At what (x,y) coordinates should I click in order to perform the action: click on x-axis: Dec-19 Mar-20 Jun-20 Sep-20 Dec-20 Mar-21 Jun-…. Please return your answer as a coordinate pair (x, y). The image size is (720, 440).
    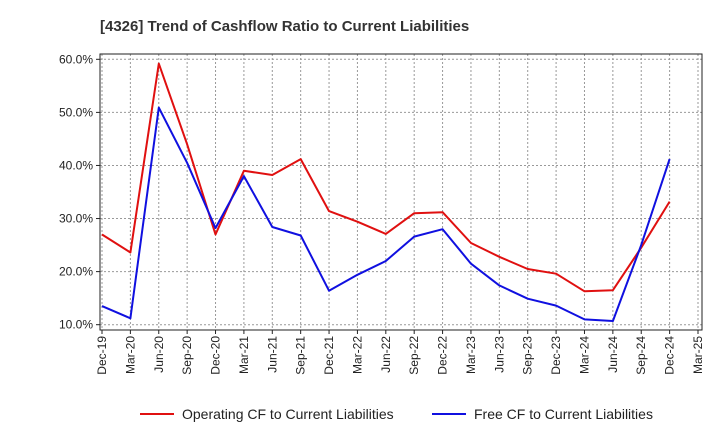
    Looking at the image, I should click on (400, 352).